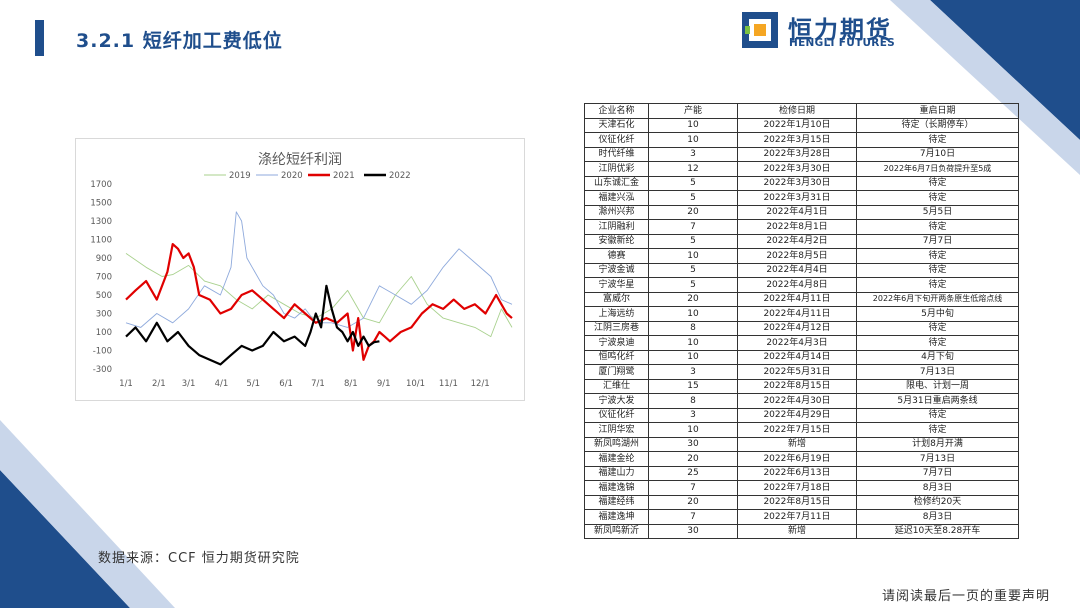 The height and width of the screenshot is (608, 1080). I want to click on y-tick-label: -300, so click(102, 370).